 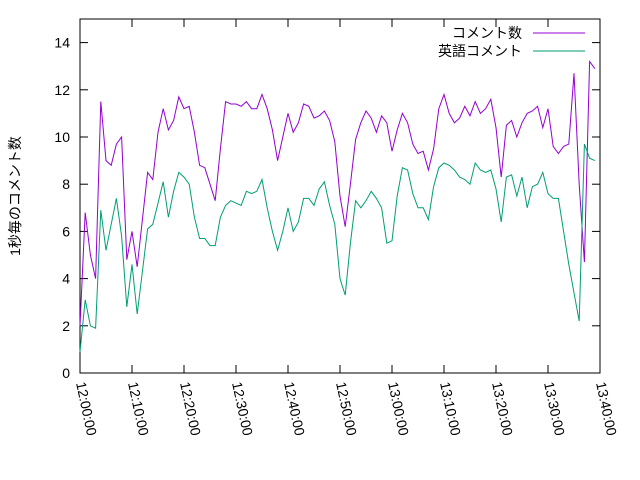 I want to click on y-tick-label: 6, so click(x=66, y=231).